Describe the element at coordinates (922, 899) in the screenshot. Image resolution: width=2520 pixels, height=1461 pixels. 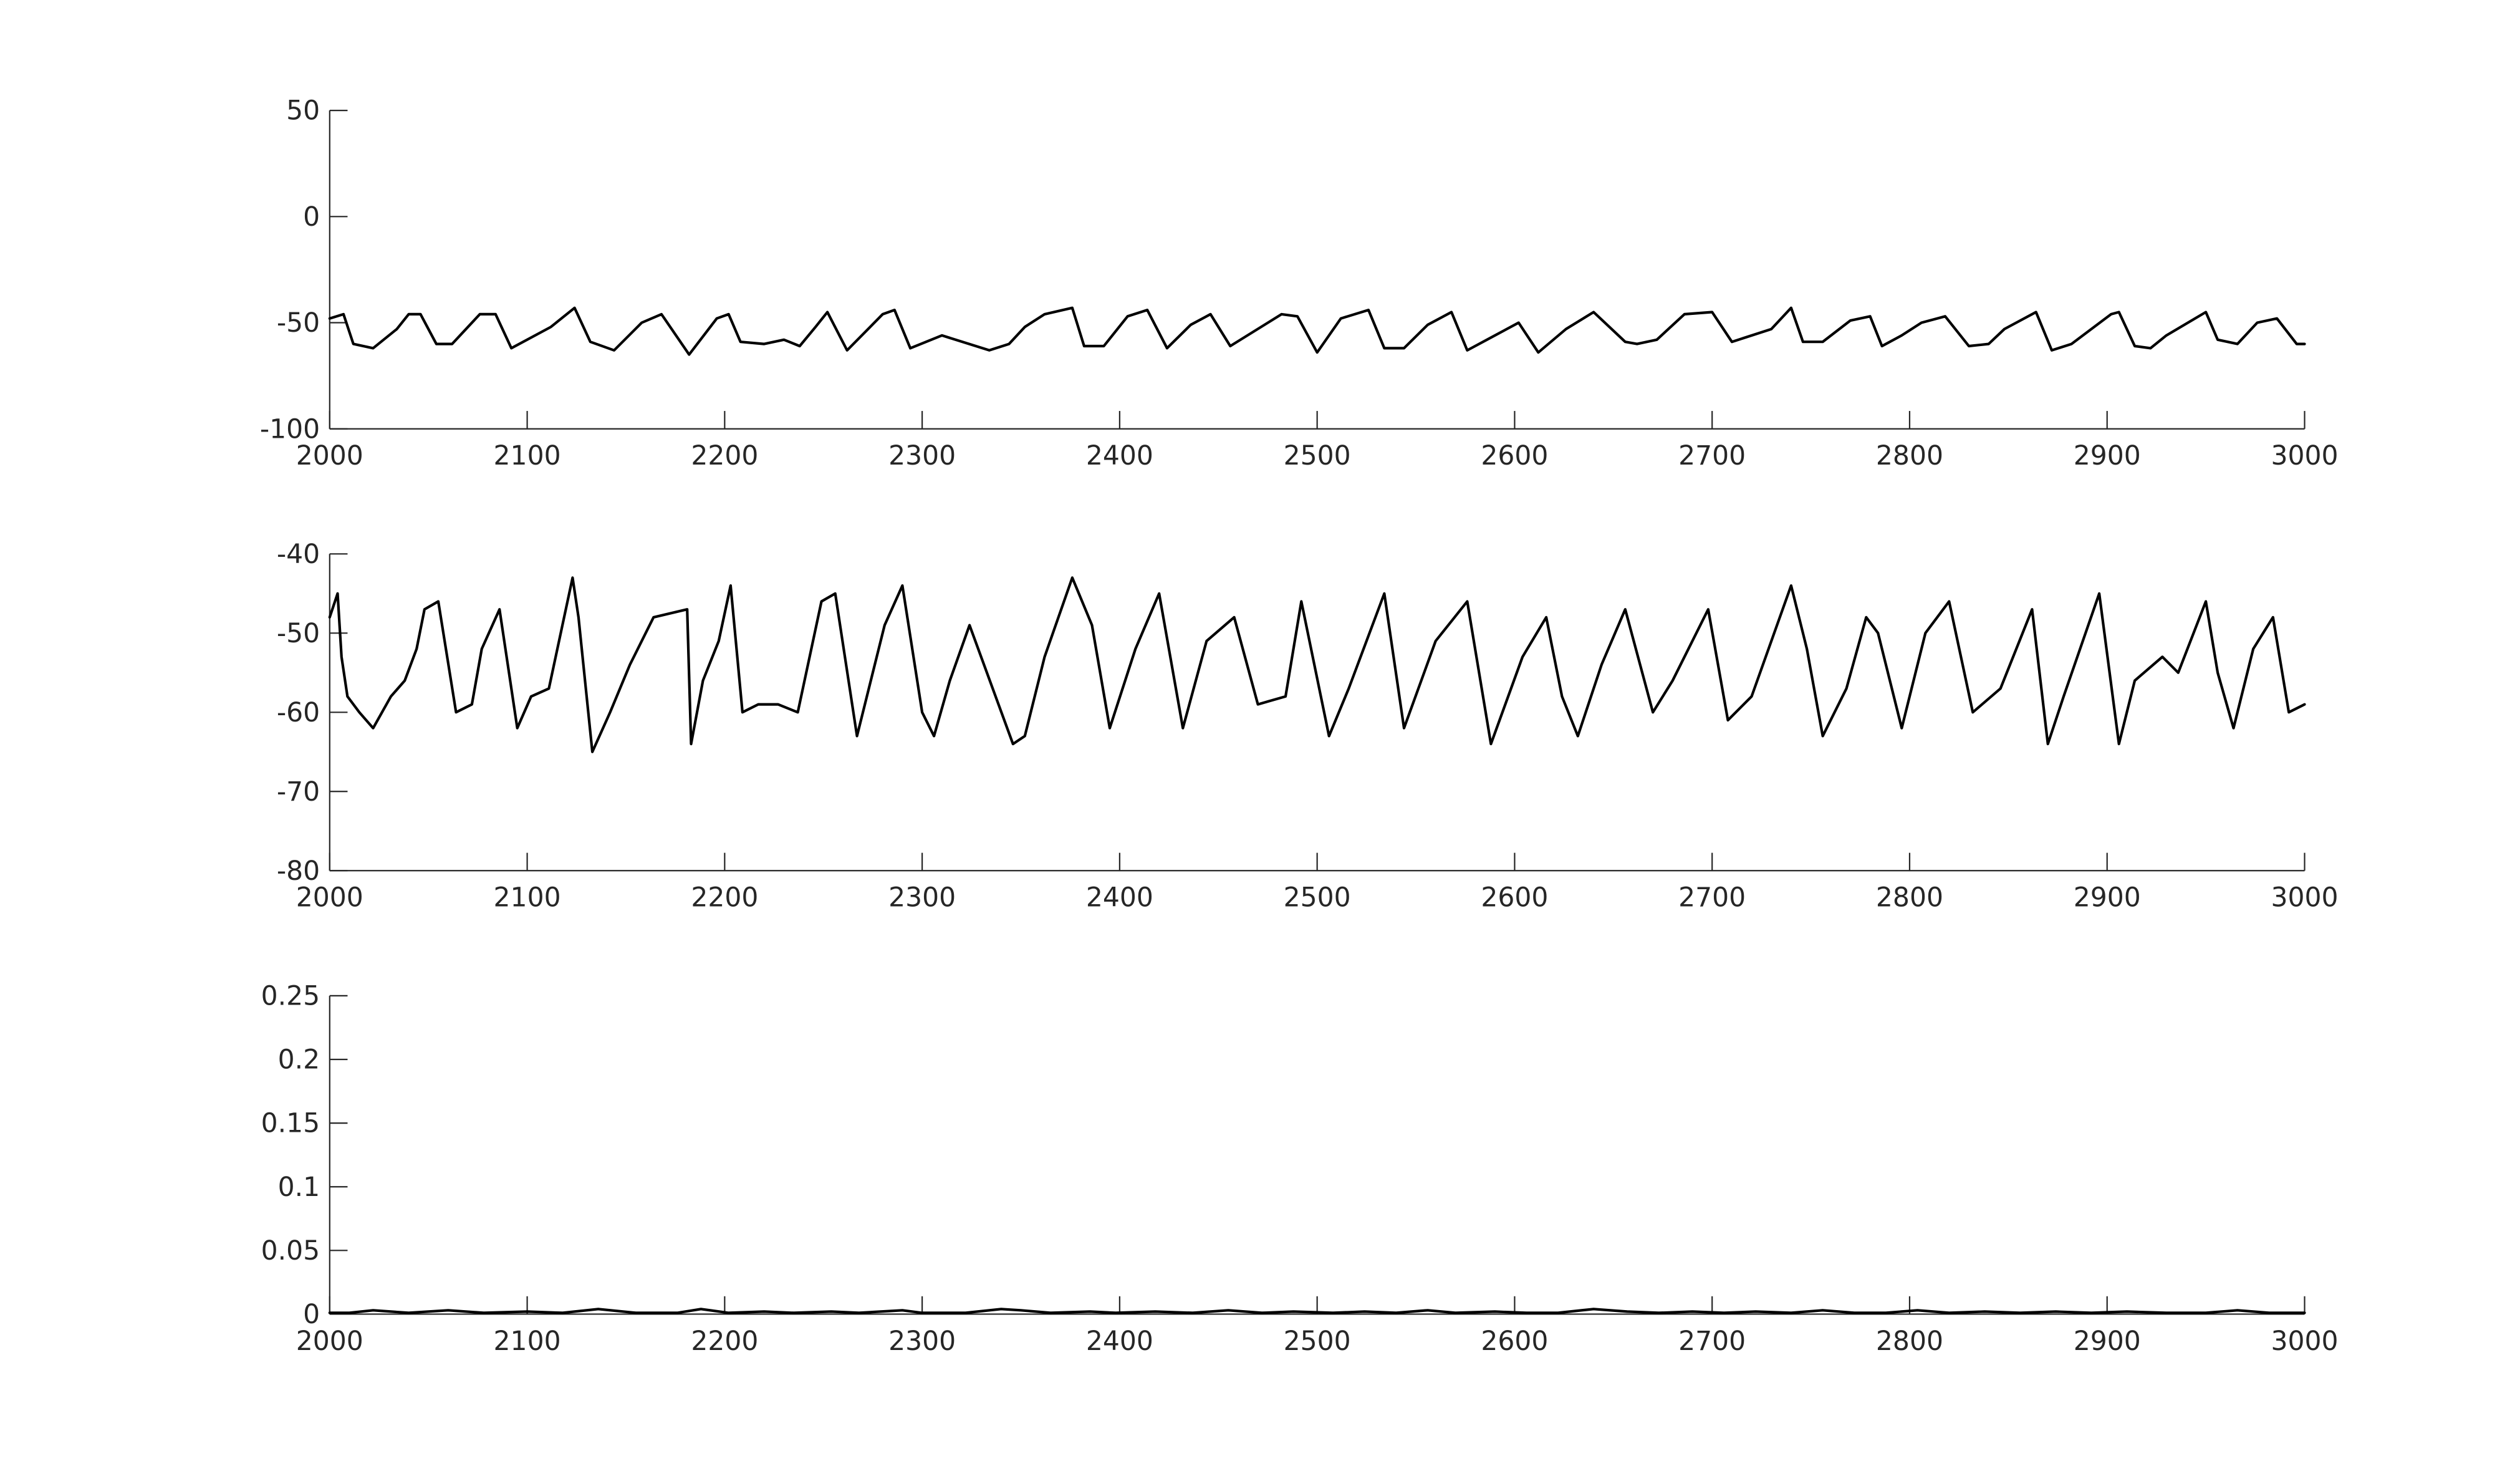
I see `x-tick-label-middle: 2300` at that location.